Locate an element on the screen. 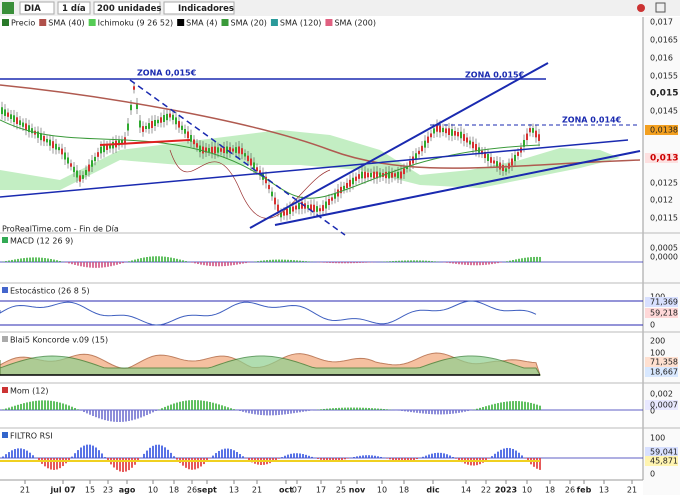 The image size is (680, 495). units: 200 unidades is located at coordinates (129, 9).